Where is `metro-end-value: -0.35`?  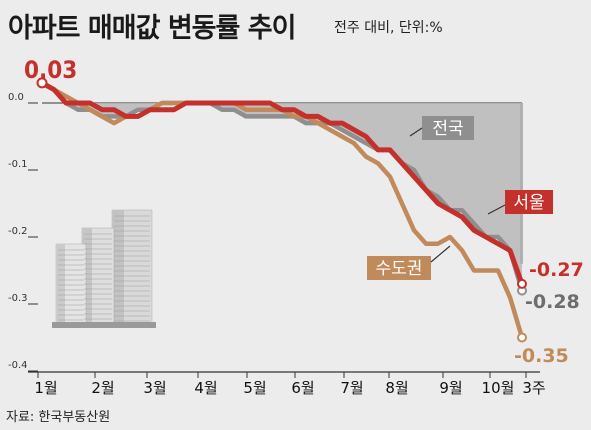
metro-end-value: -0.35 is located at coordinates (541, 356).